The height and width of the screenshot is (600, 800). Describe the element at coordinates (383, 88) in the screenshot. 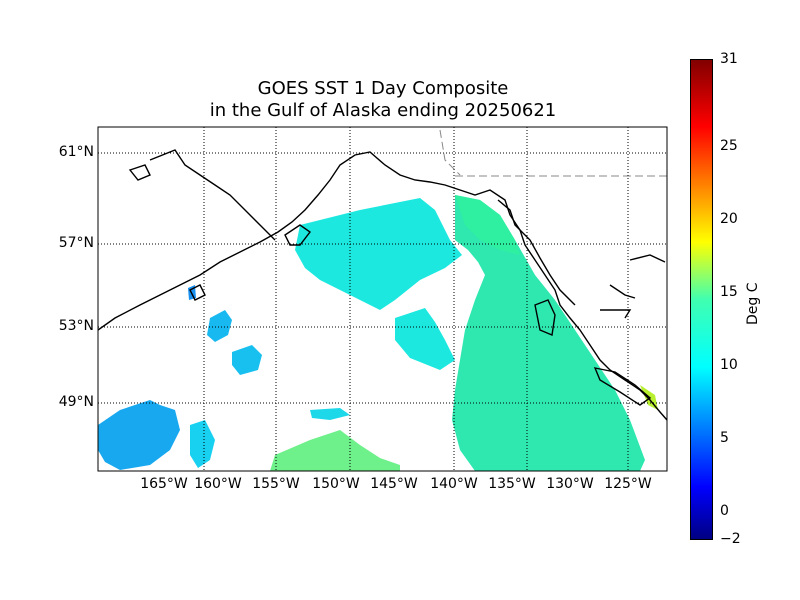

I see `title-line-1: GOES SST 1 Day Composite` at that location.